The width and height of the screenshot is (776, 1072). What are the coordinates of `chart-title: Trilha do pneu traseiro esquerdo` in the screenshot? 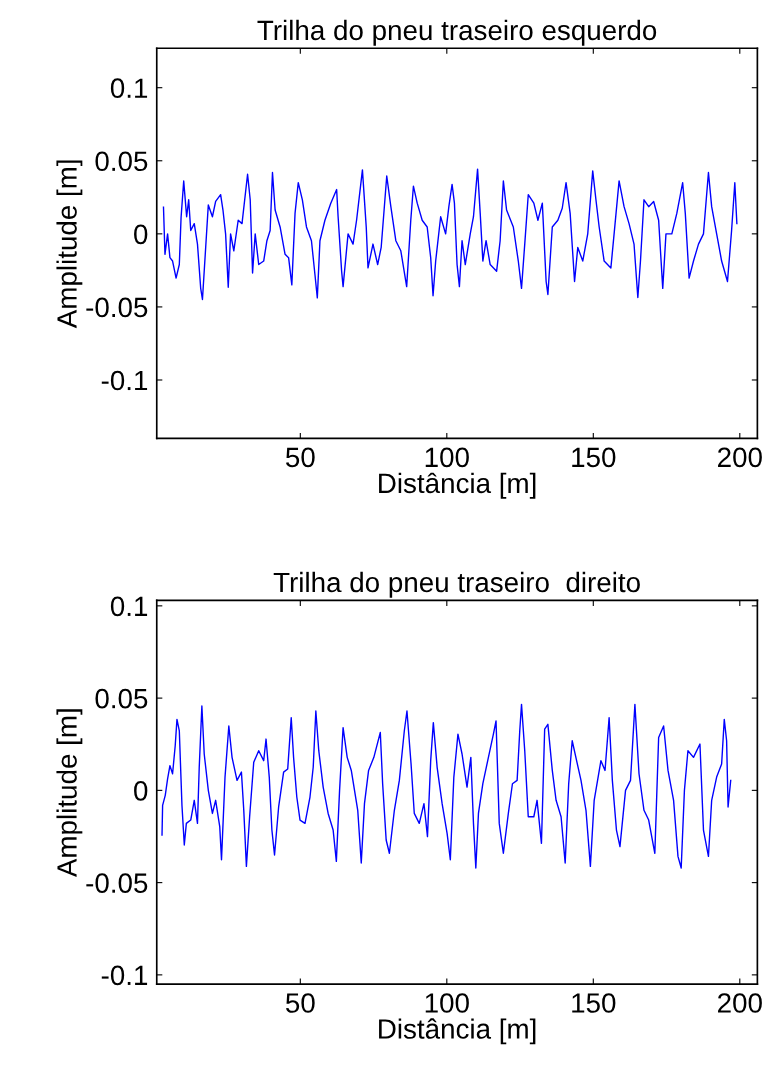 It's located at (457, 32).